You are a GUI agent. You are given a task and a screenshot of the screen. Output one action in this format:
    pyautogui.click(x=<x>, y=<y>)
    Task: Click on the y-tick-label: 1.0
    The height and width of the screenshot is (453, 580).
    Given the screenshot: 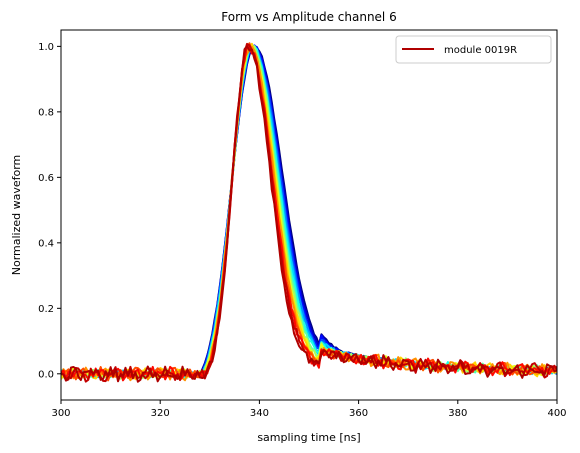 What is the action you would take?
    pyautogui.click(x=46, y=47)
    